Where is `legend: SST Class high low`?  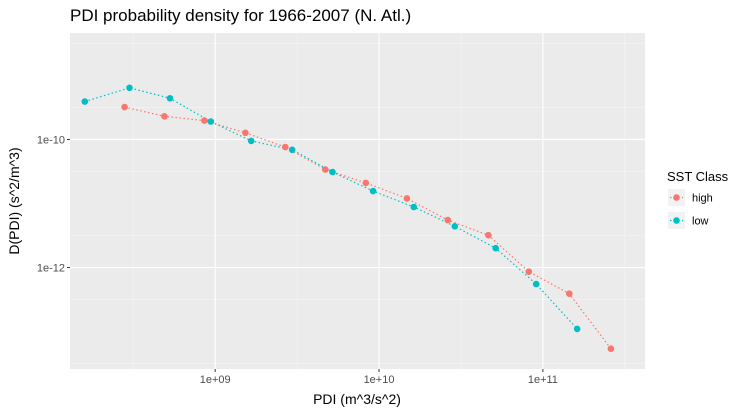
legend: SST Class high low is located at coordinates (698, 199).